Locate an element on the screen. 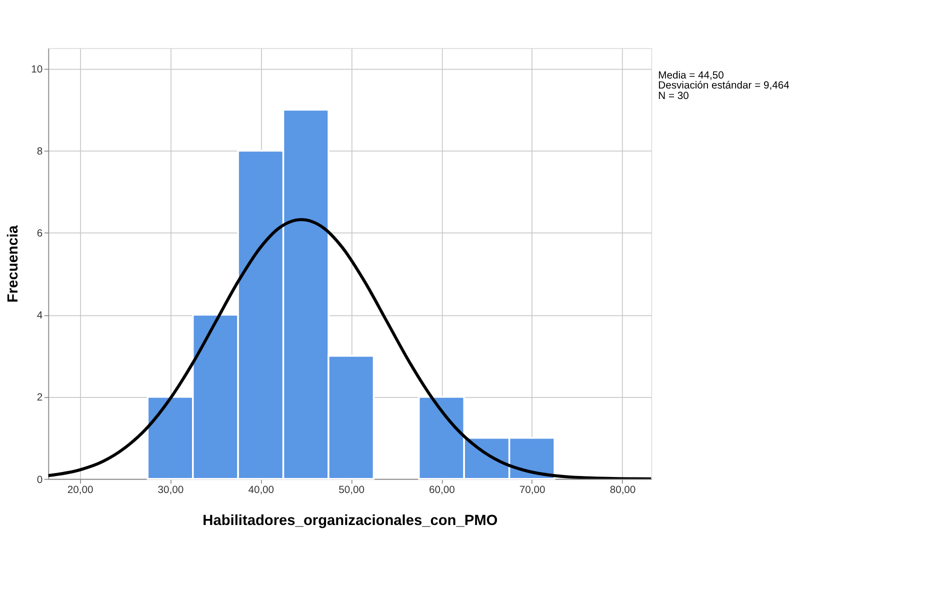 The width and height of the screenshot is (945, 600). x-tick-label: 80,00 is located at coordinates (623, 490).